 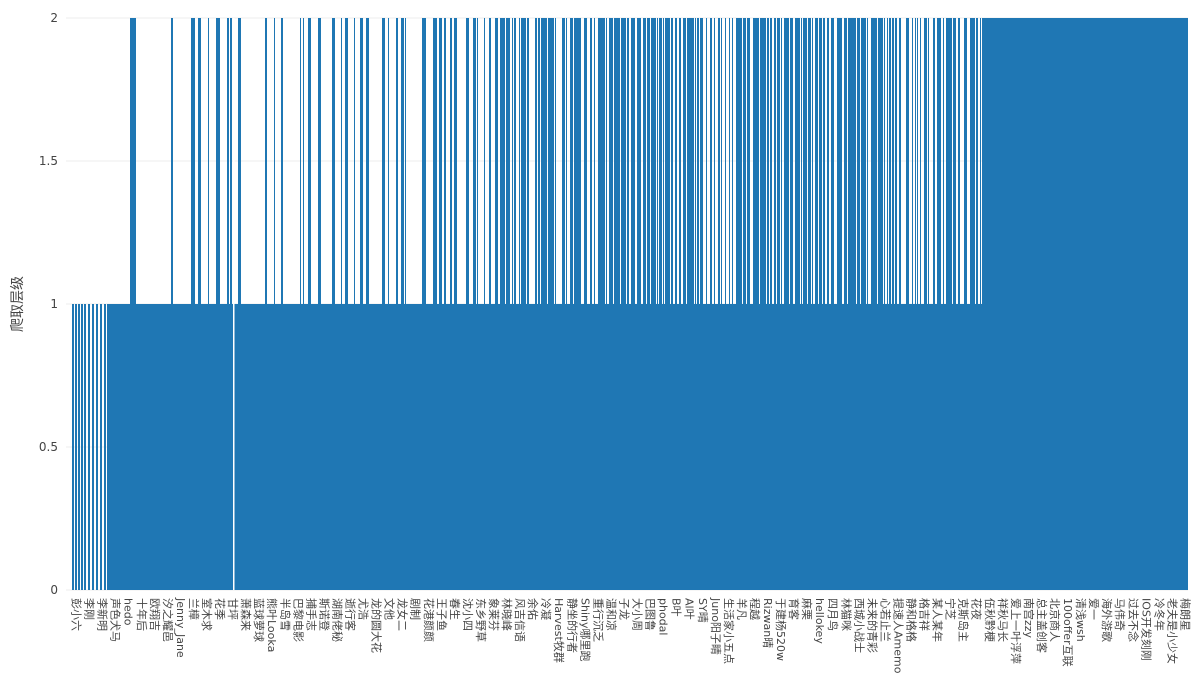 What do you see at coordinates (546, 609) in the screenshot?
I see `x-tick-label: 冷凝` at bounding box center [546, 609].